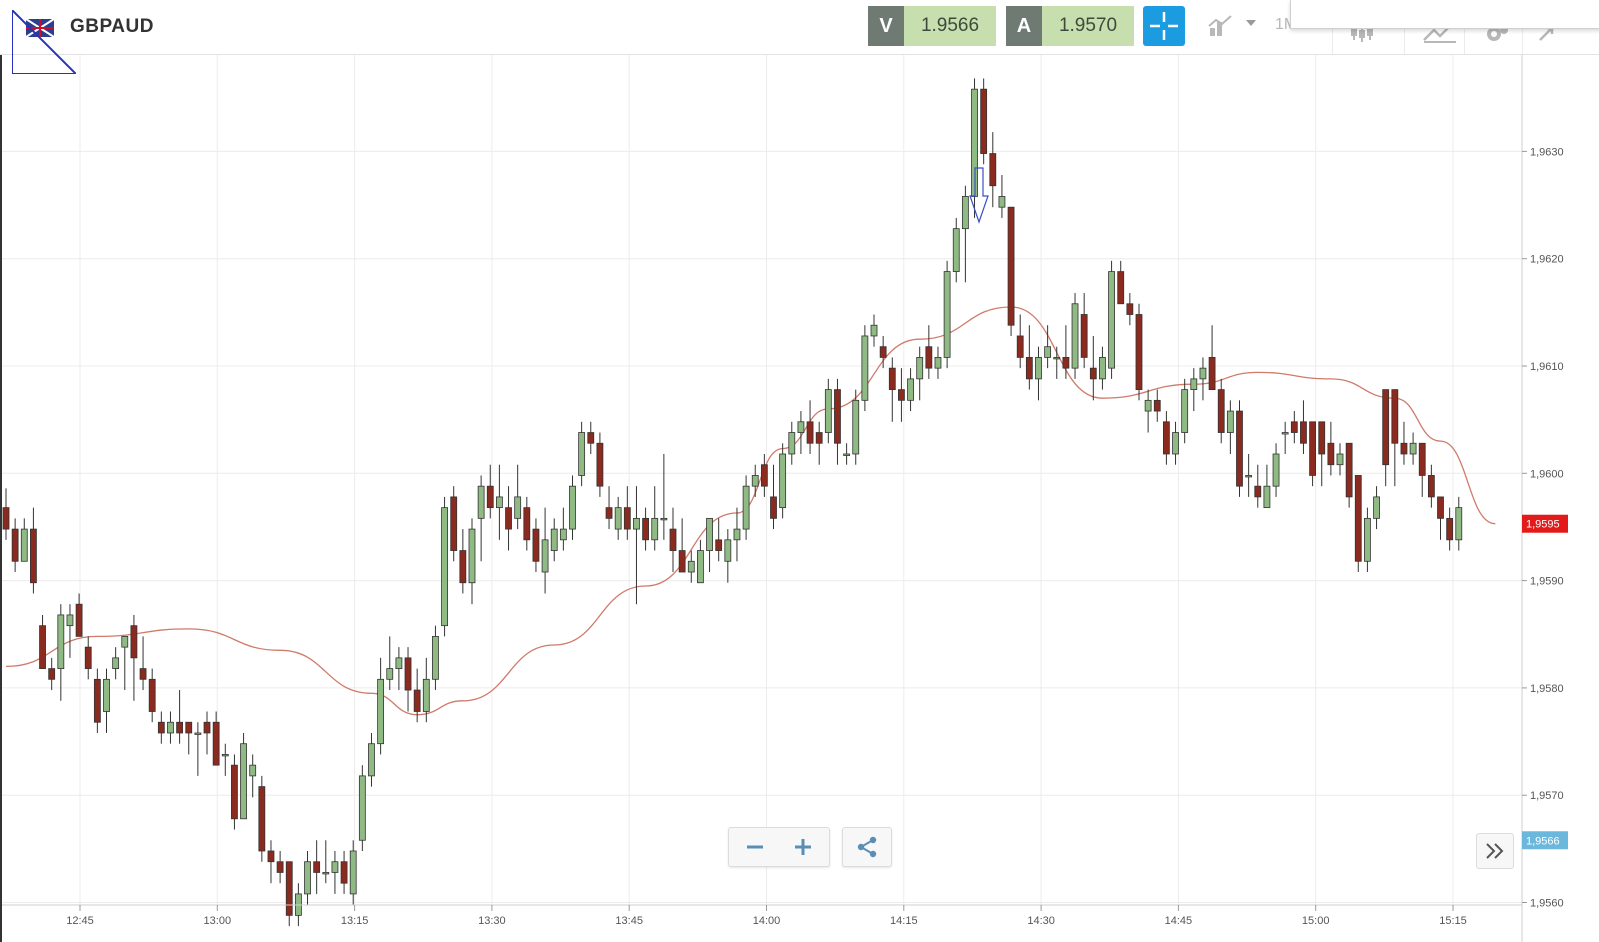 The width and height of the screenshot is (1599, 942). What do you see at coordinates (1547, 152) in the screenshot?
I see `price-tick-label: 1,9630` at bounding box center [1547, 152].